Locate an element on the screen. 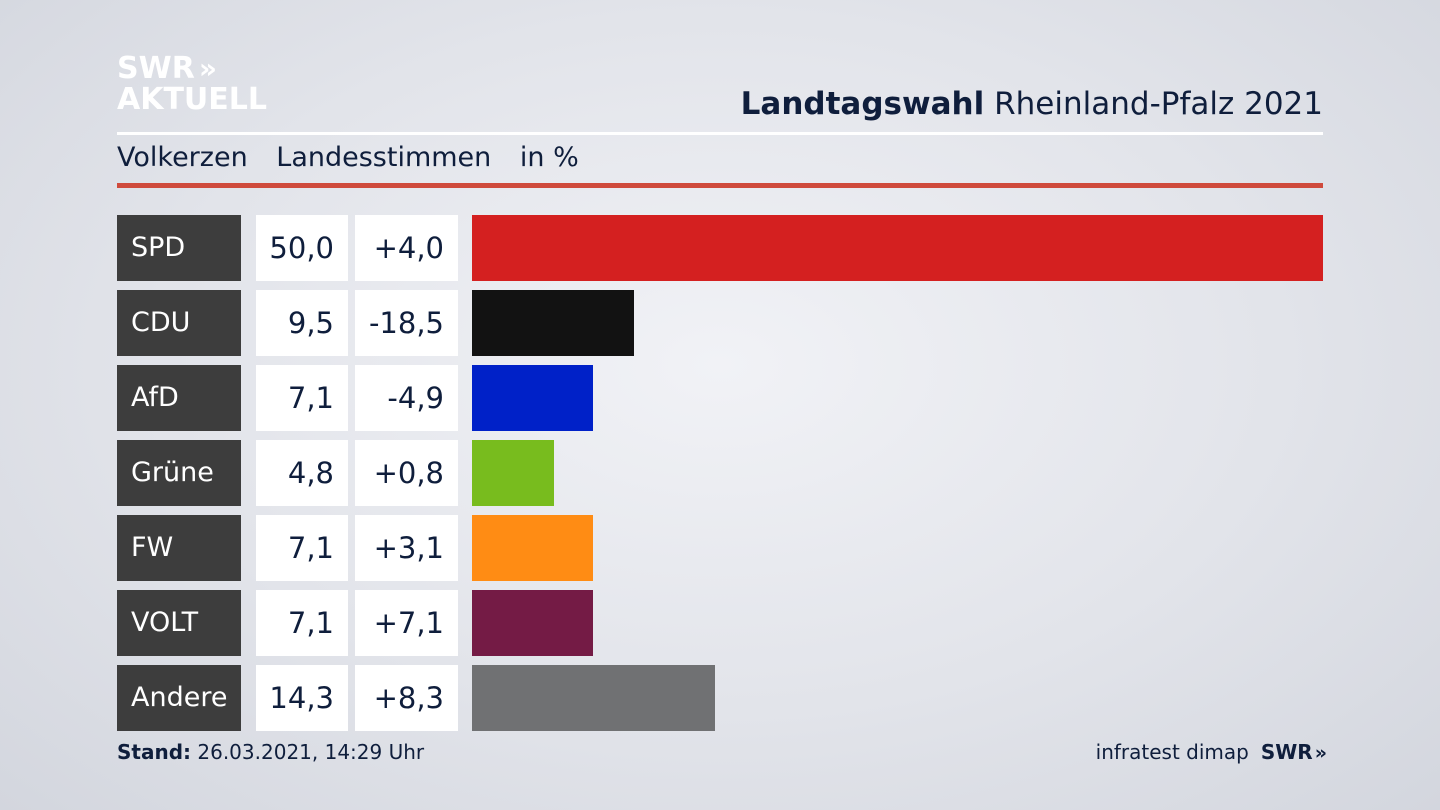 The height and width of the screenshot is (810, 1440). swr-brand-logo: SWR» is located at coordinates (1293, 752).